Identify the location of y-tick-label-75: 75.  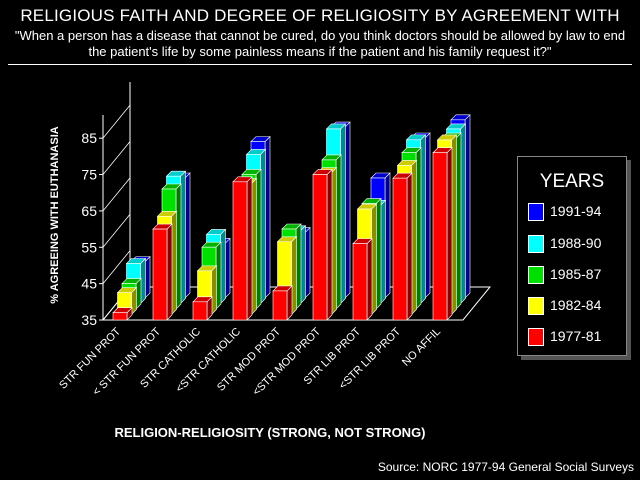
(89, 175).